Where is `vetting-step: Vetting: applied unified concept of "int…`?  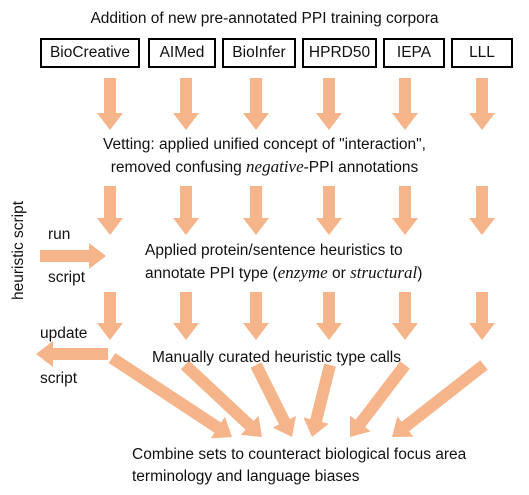
vetting-step: Vetting: applied unified concept of "int… is located at coordinates (264, 156).